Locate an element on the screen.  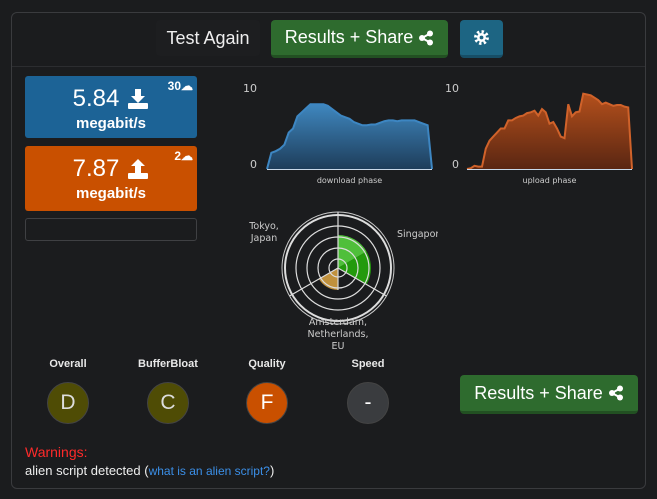
download-icon is located at coordinates (138, 99).